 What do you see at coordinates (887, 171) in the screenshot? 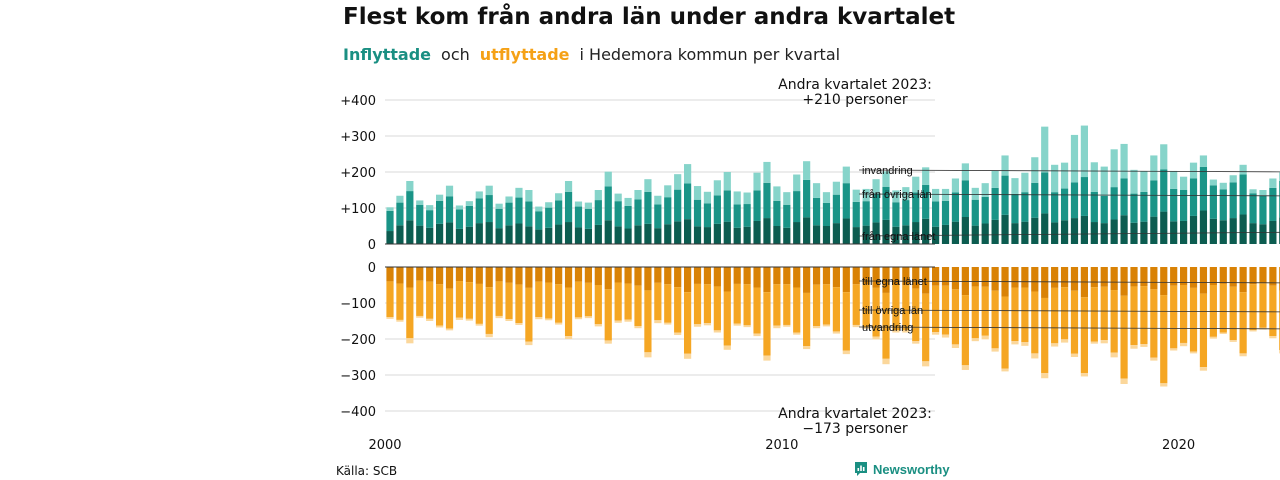
I see `label-invandring: invandring` at bounding box center [887, 171].